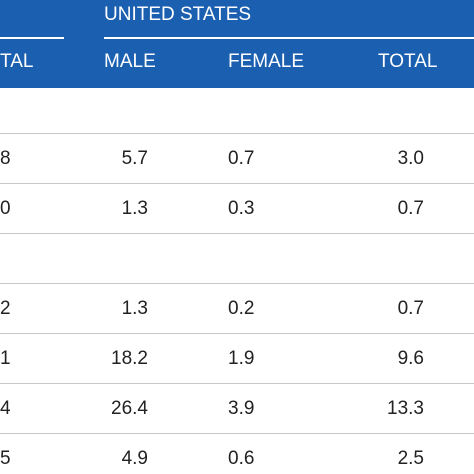  What do you see at coordinates (5, 208) in the screenshot?
I see `cell-partial: 0` at bounding box center [5, 208].